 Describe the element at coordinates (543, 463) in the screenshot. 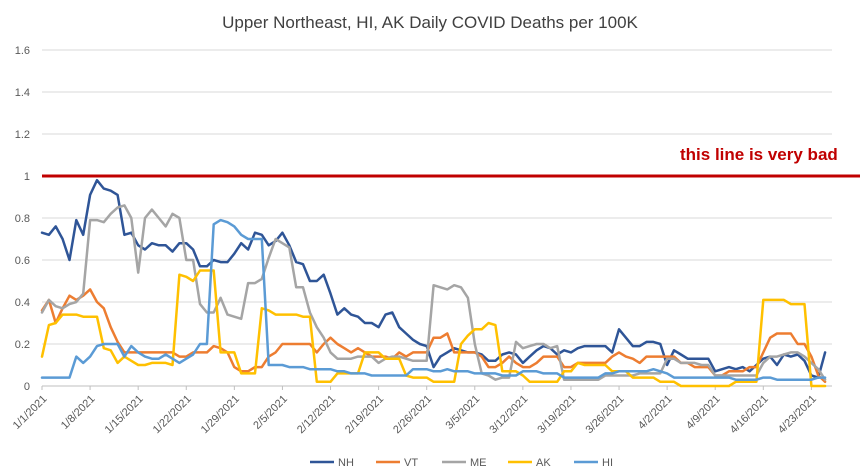

I see `legend-label-ak: AK` at that location.